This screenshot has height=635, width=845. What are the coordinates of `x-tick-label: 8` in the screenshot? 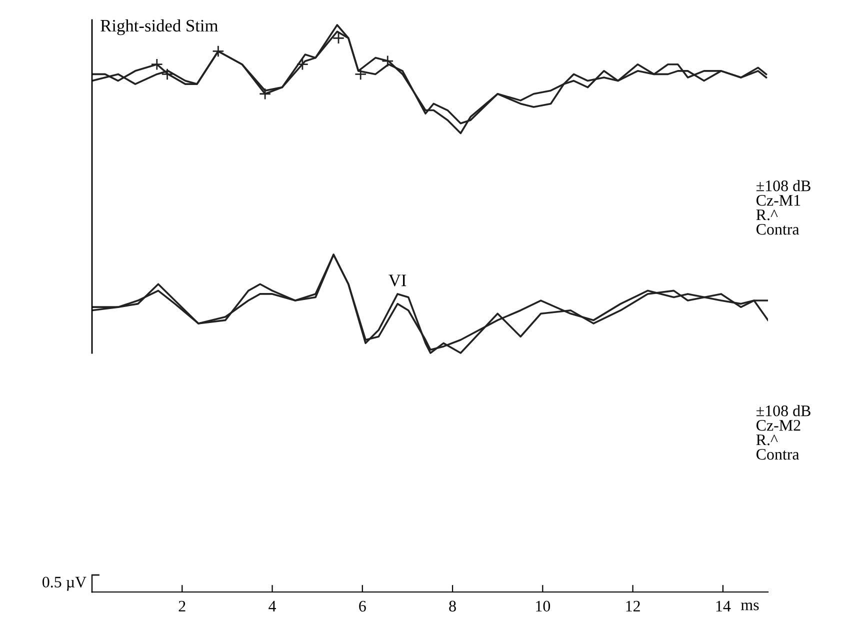 It's located at (452, 606).